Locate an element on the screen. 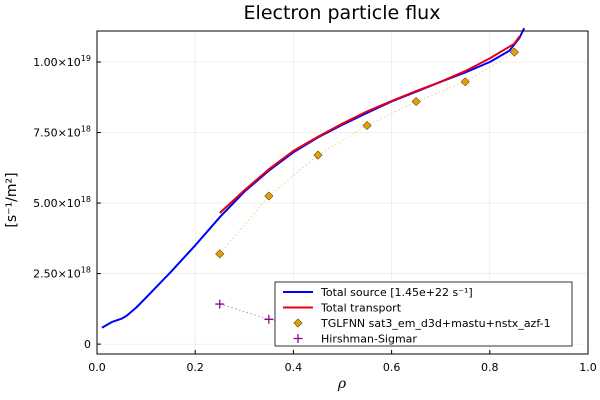  legend-box is located at coordinates (423, 314).